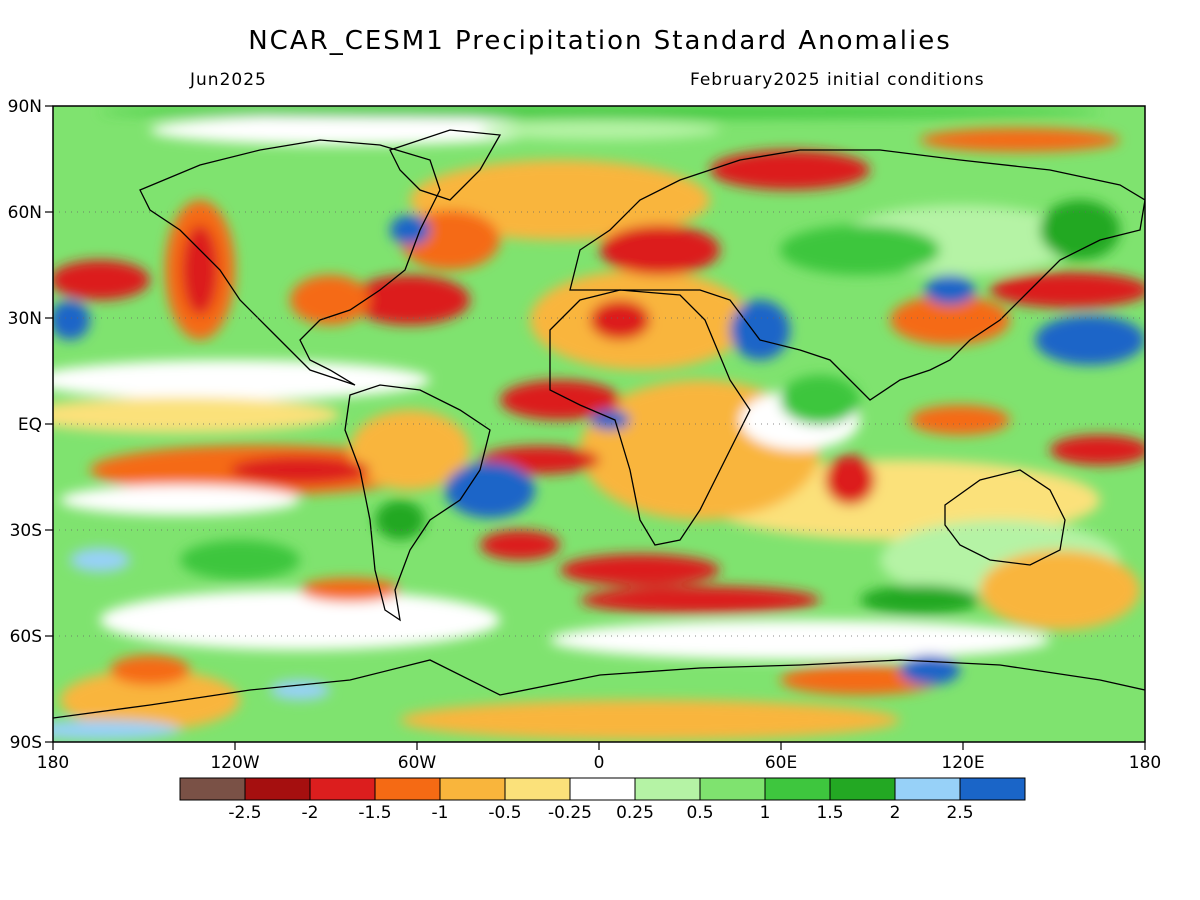 This screenshot has height=900, width=1200. Describe the element at coordinates (234, 763) in the screenshot. I see `lon-label: 120W` at that location.